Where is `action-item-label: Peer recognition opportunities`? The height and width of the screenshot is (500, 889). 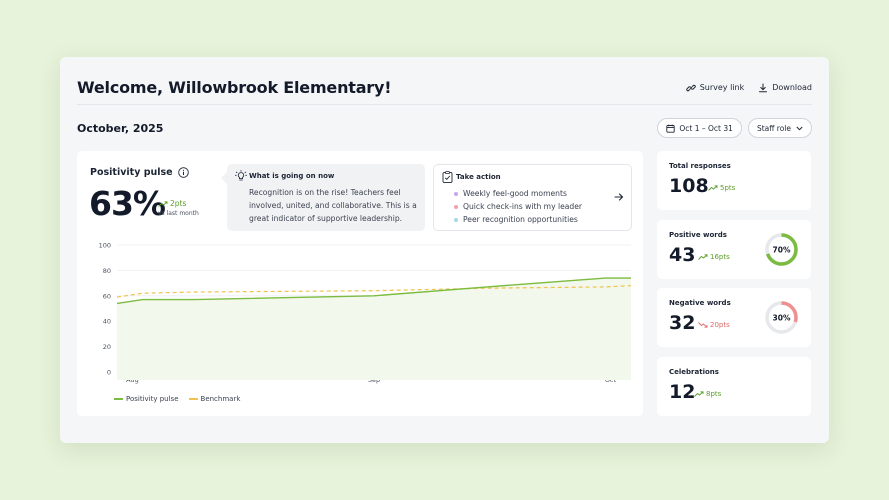 action-item-label: Peer recognition opportunities is located at coordinates (520, 219).